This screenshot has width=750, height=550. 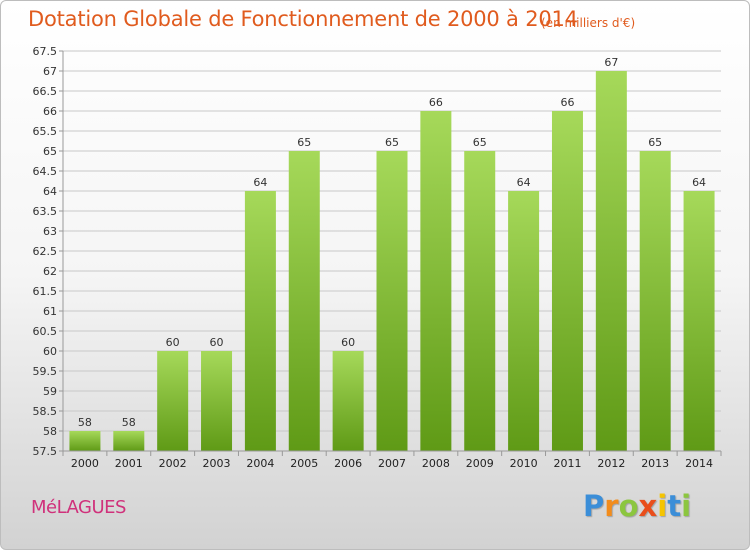 I want to click on x-tick-label: 2007, so click(x=392, y=463).